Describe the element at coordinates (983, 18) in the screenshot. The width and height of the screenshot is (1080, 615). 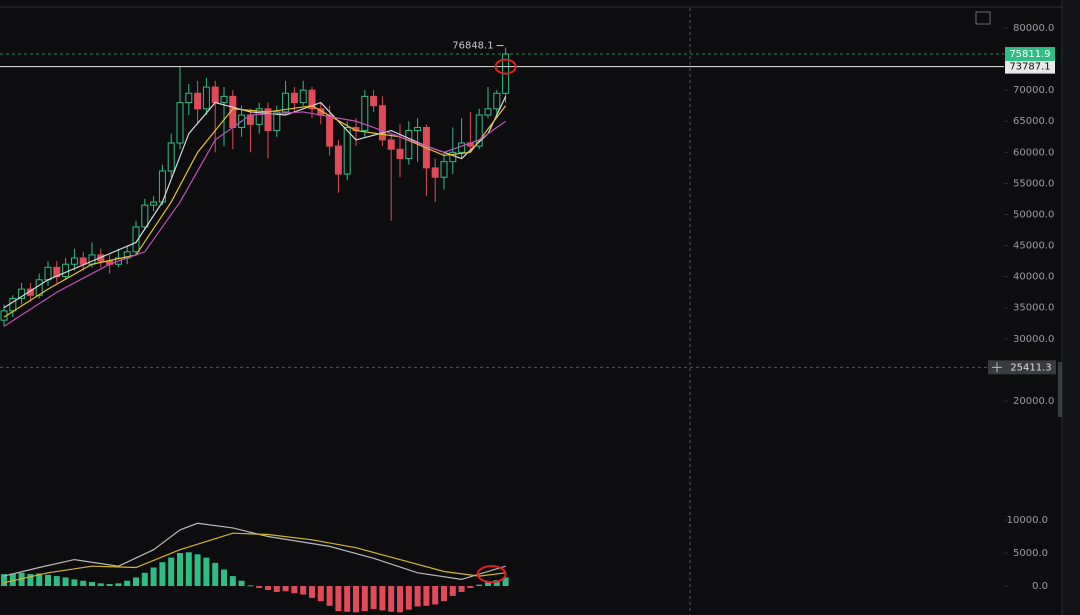
I see `expand-icon` at that location.